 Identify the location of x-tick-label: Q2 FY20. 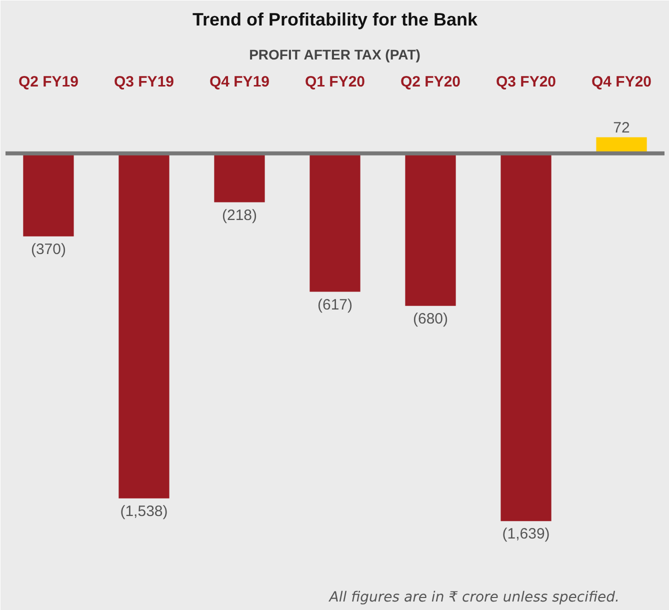
(430, 82).